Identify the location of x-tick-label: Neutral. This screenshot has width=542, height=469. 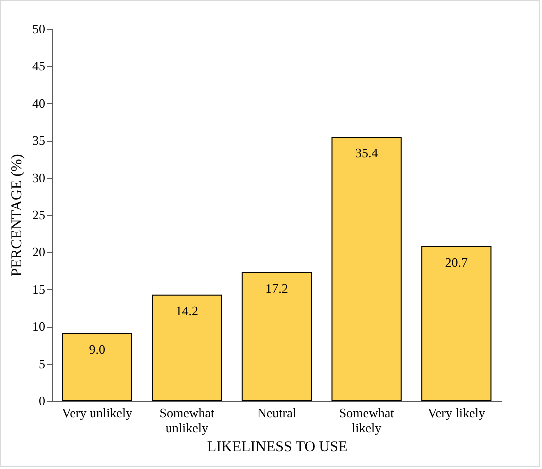
(277, 413).